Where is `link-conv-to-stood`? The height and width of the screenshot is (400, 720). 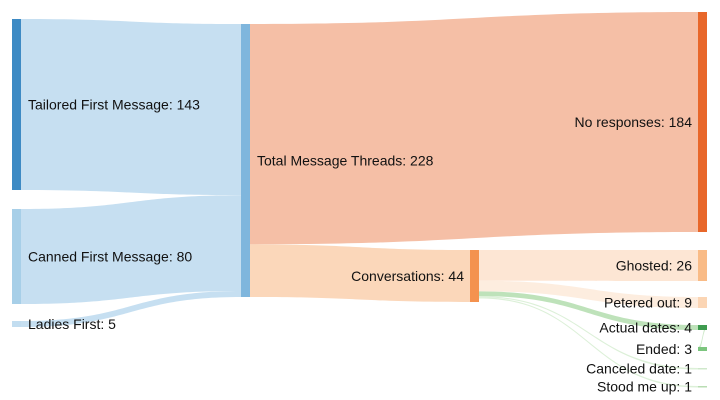
link-conv-to-stood is located at coordinates (588, 342).